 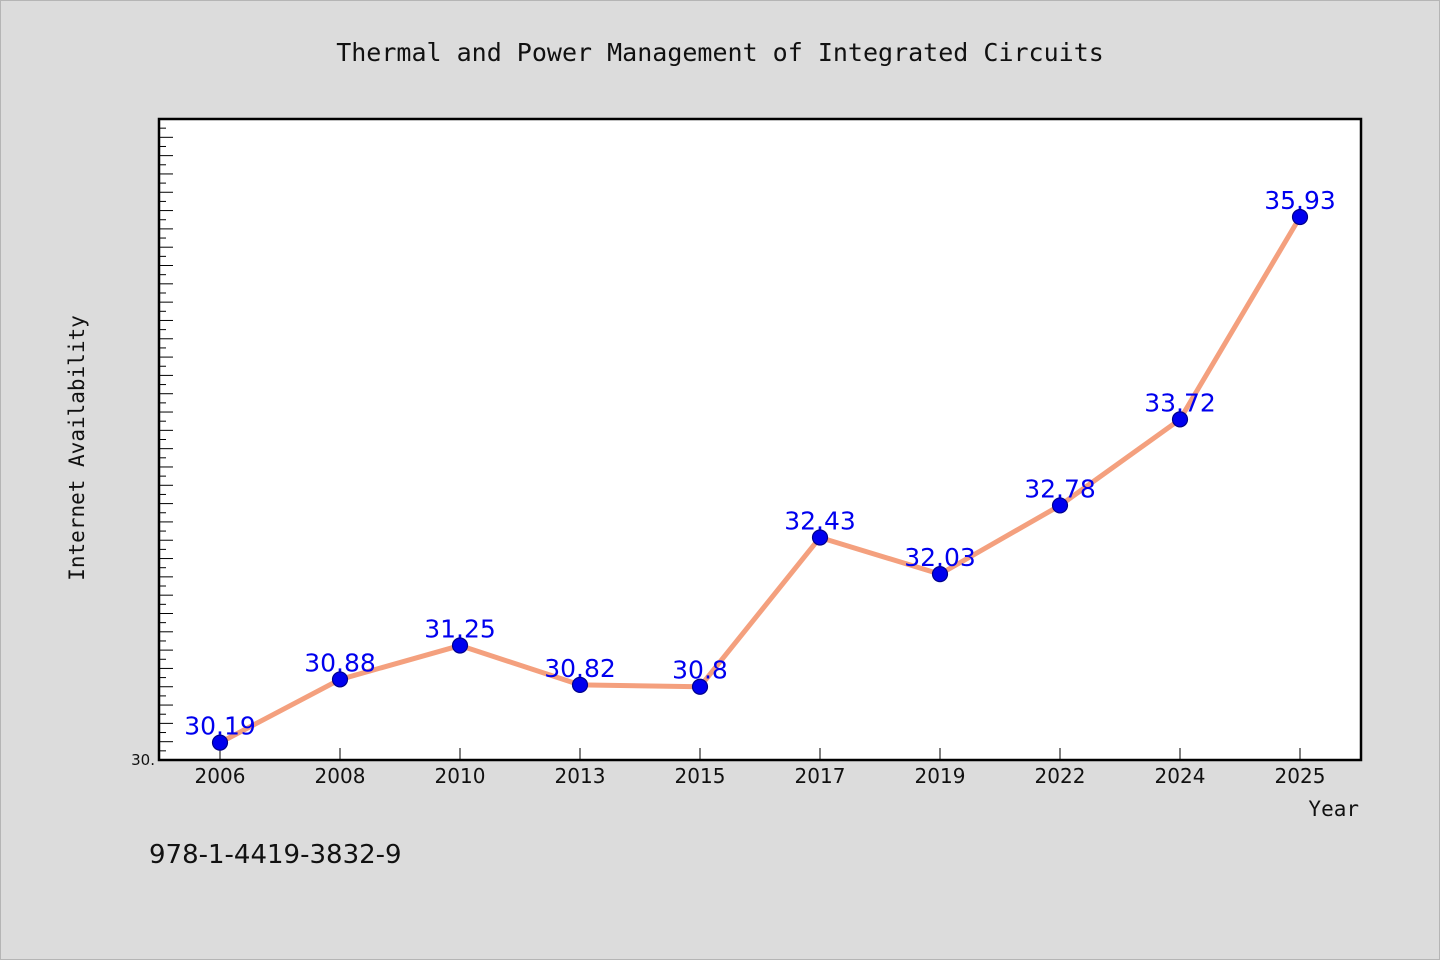 What do you see at coordinates (1180, 776) in the screenshot?
I see `x-tick-label: 2024` at bounding box center [1180, 776].